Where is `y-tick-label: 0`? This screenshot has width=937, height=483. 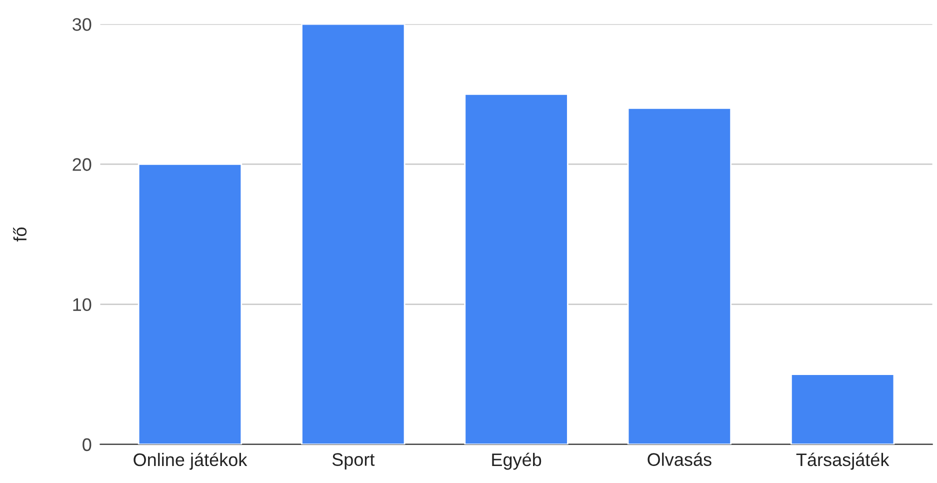 y-tick-label: 0 is located at coordinates (87, 445).